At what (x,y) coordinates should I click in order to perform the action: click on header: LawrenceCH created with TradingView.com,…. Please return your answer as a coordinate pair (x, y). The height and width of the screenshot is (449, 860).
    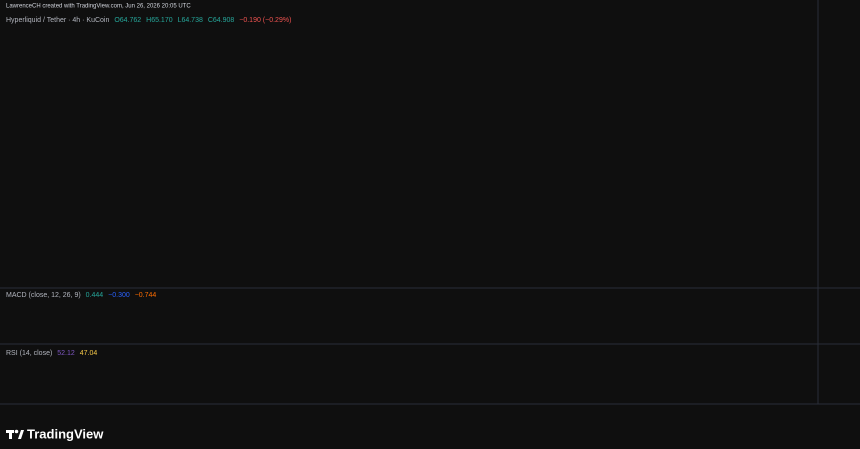
    Looking at the image, I should click on (98, 7).